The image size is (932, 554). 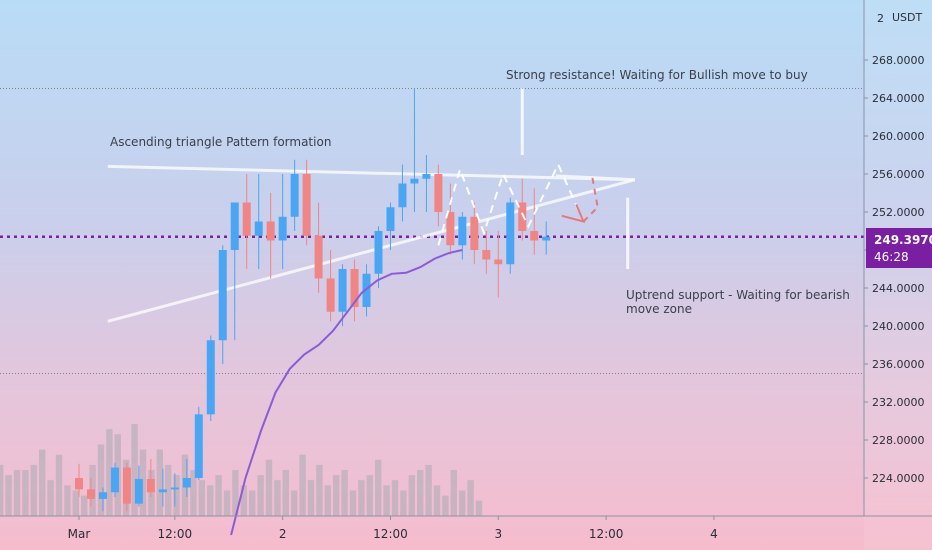 I want to click on price-tick-label: 260.0000, so click(x=898, y=136).